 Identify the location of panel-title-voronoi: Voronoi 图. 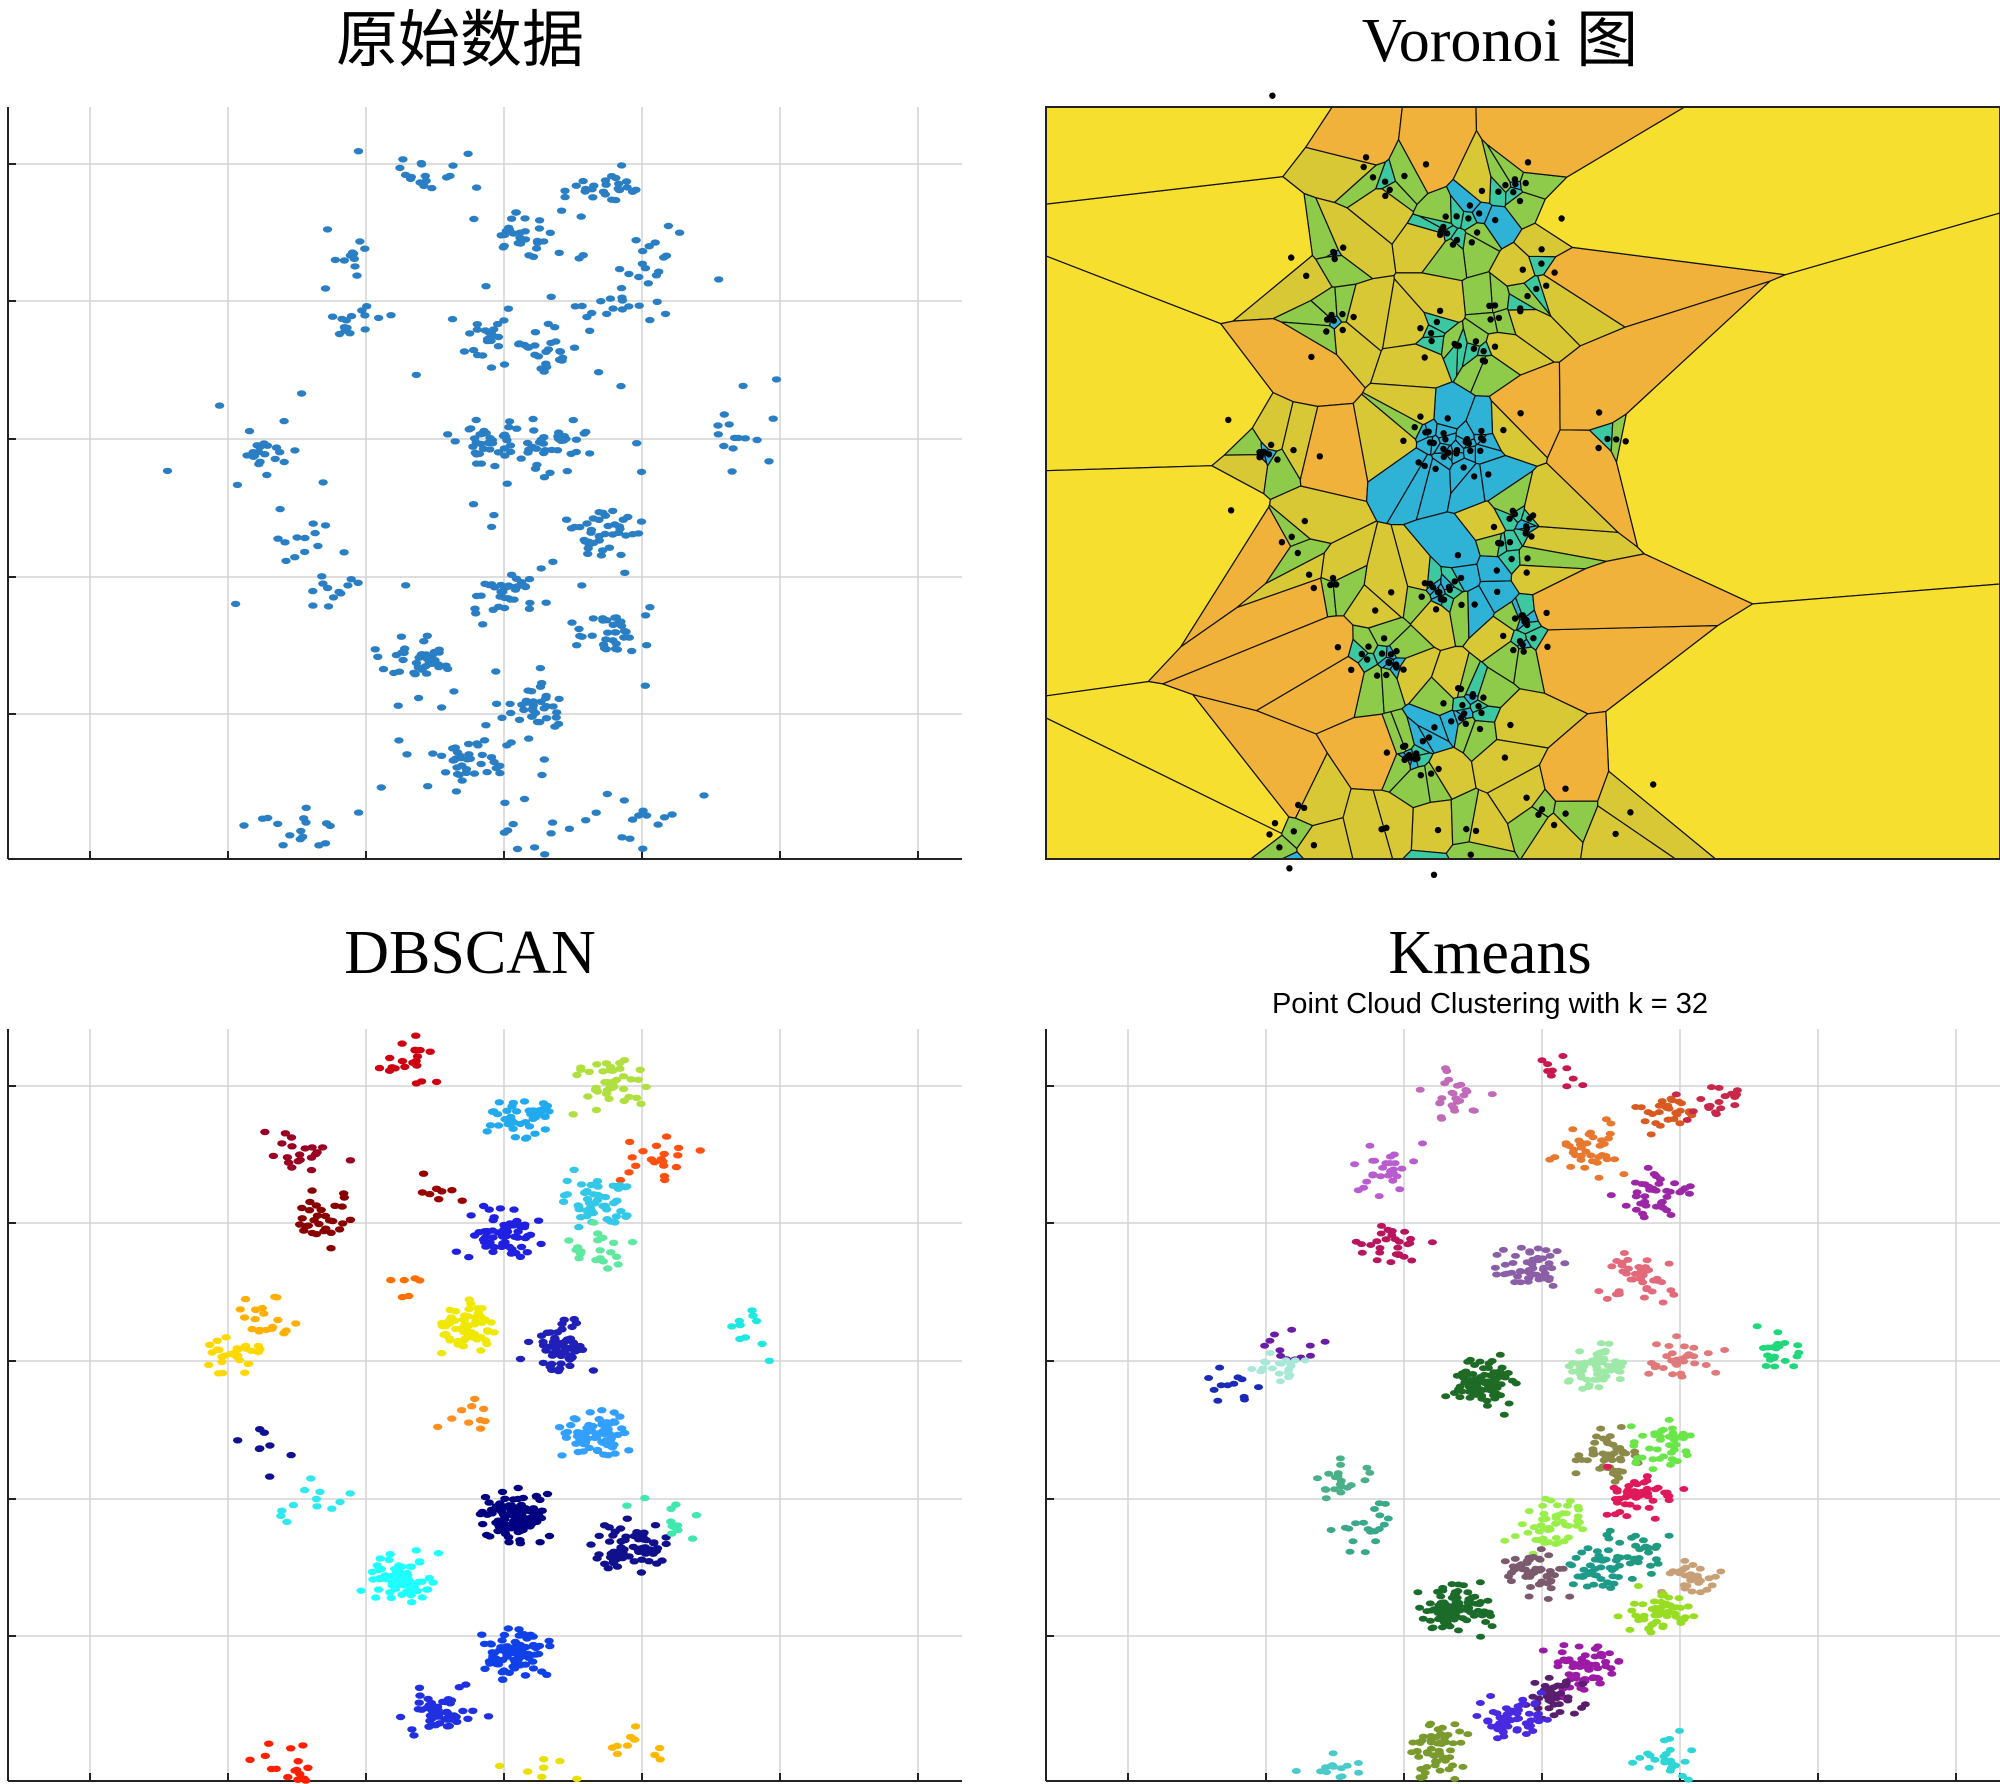
(1500, 41).